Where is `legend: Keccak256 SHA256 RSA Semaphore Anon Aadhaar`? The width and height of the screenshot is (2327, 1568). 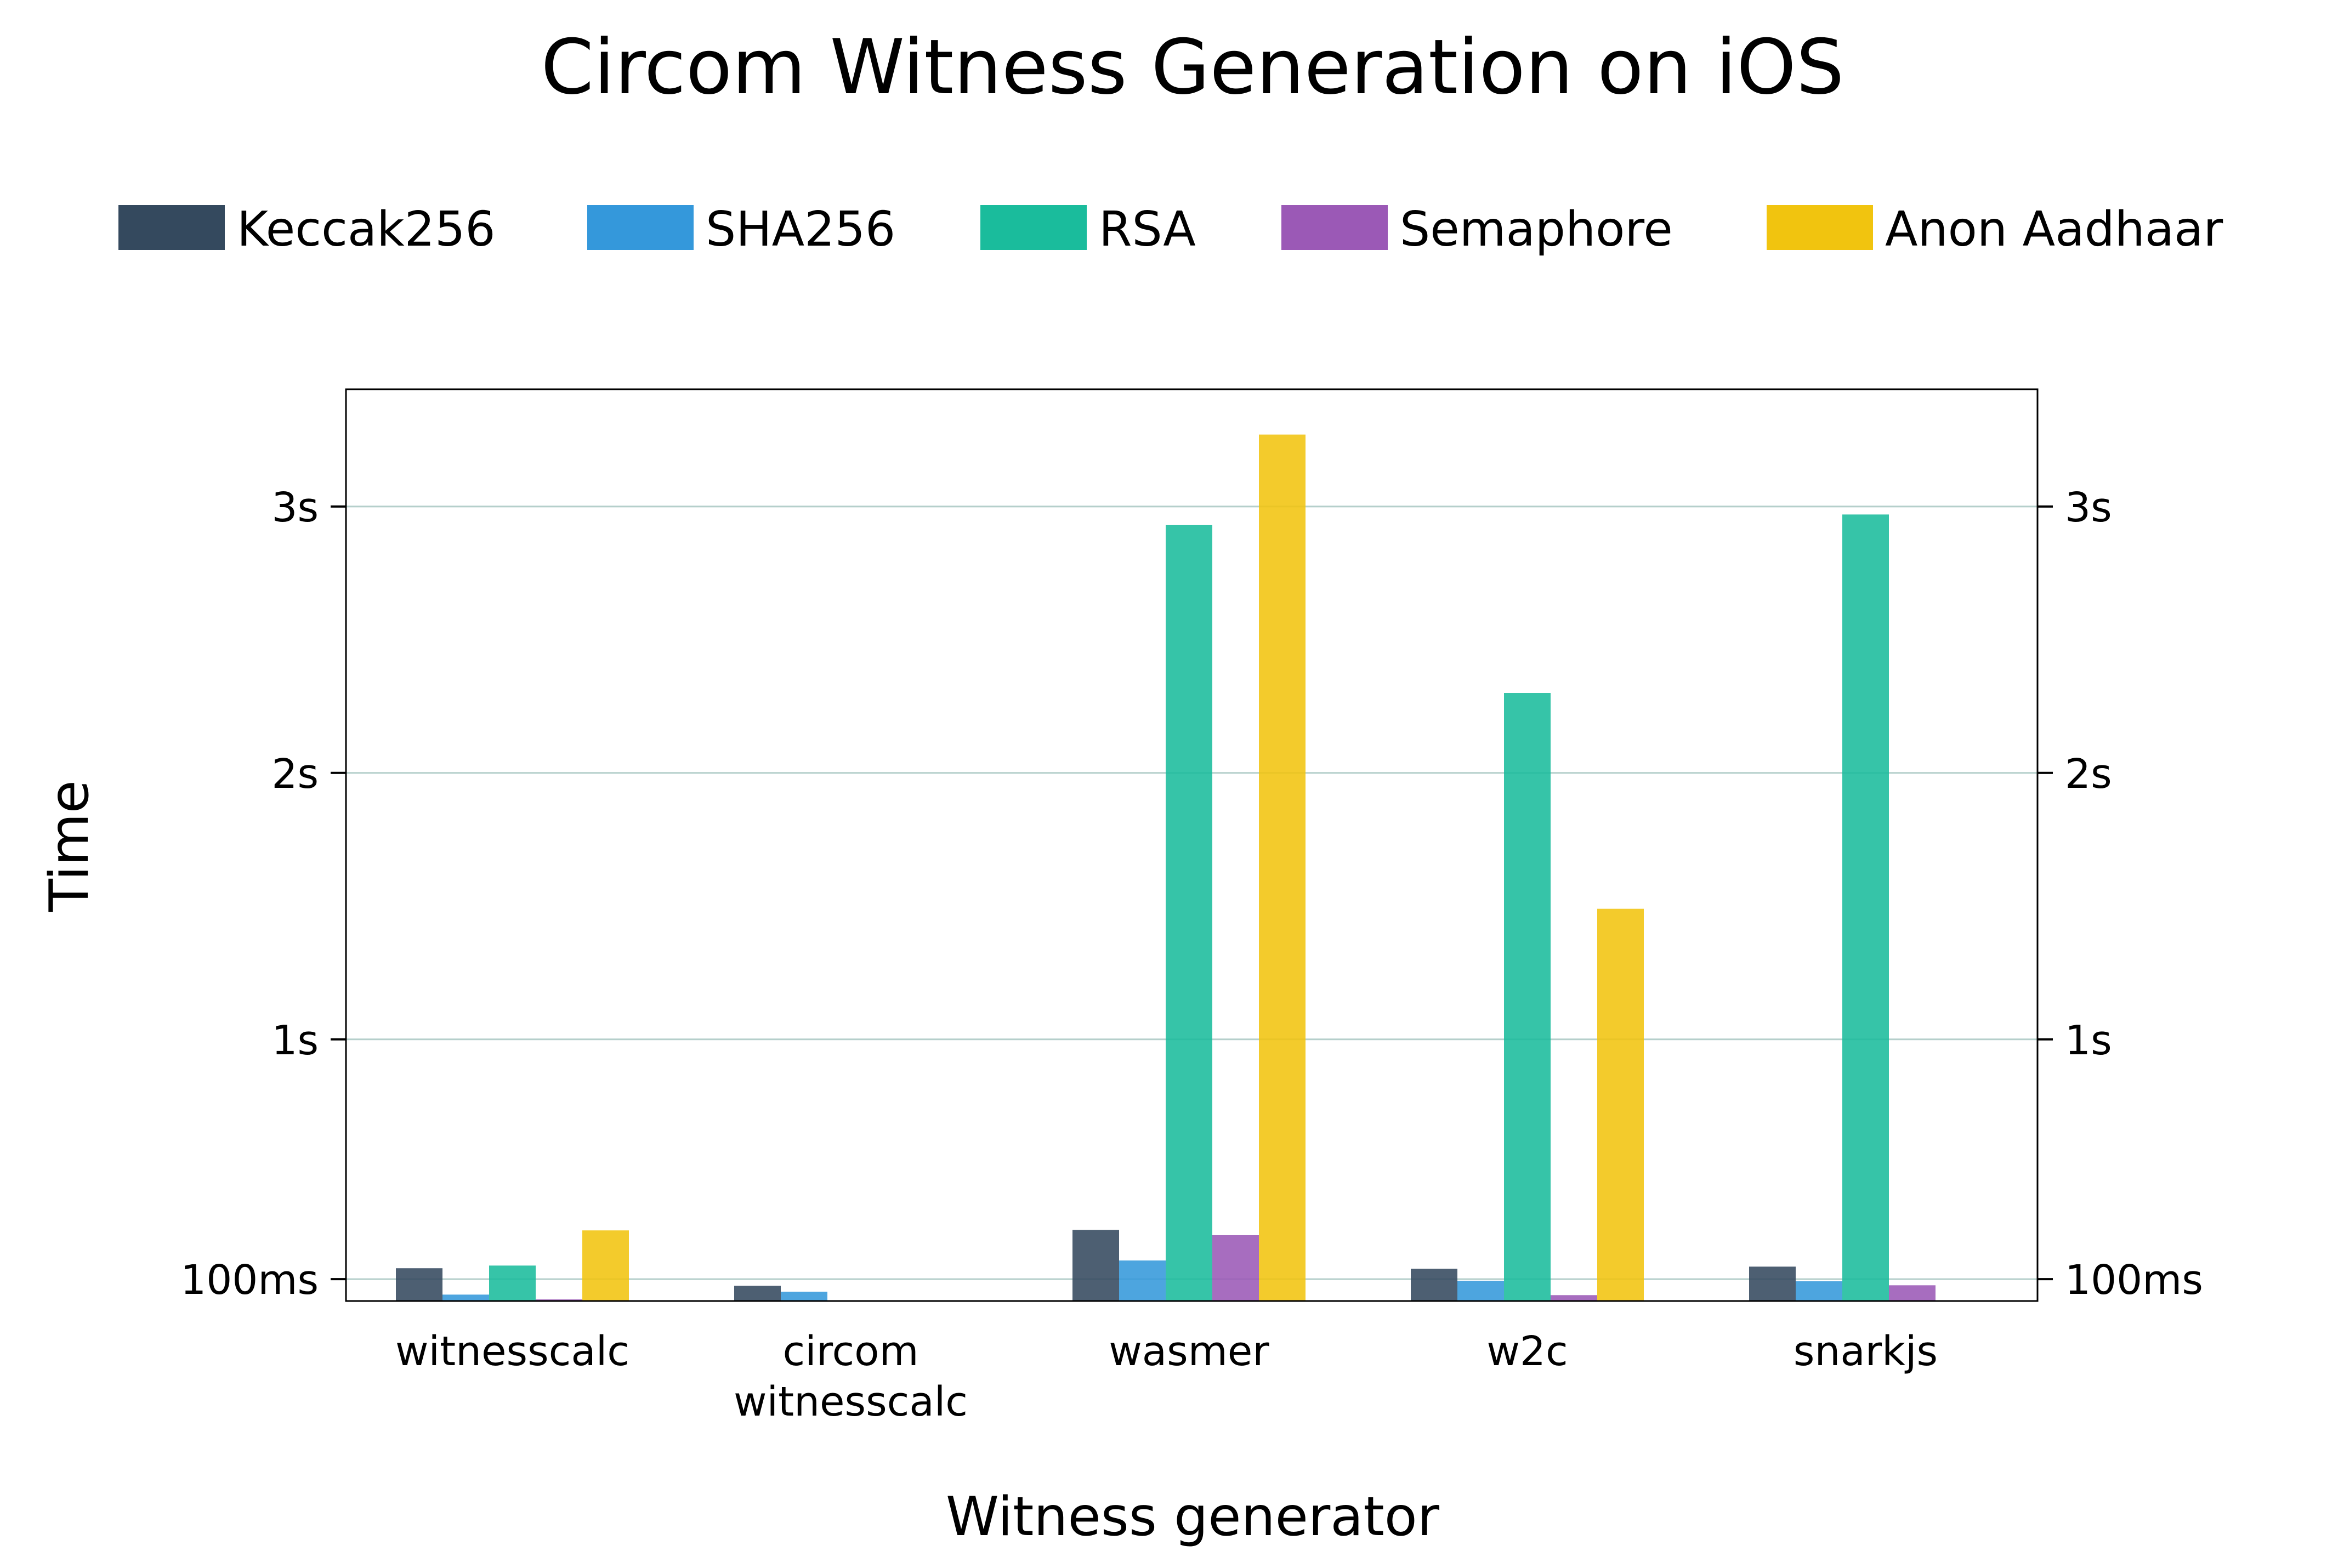 legend: Keccak256 SHA256 RSA Semaphore Anon Aadhaar is located at coordinates (1170, 229).